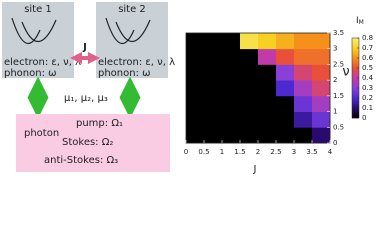  I want to click on x-tick-label: 1, so click(222, 152).